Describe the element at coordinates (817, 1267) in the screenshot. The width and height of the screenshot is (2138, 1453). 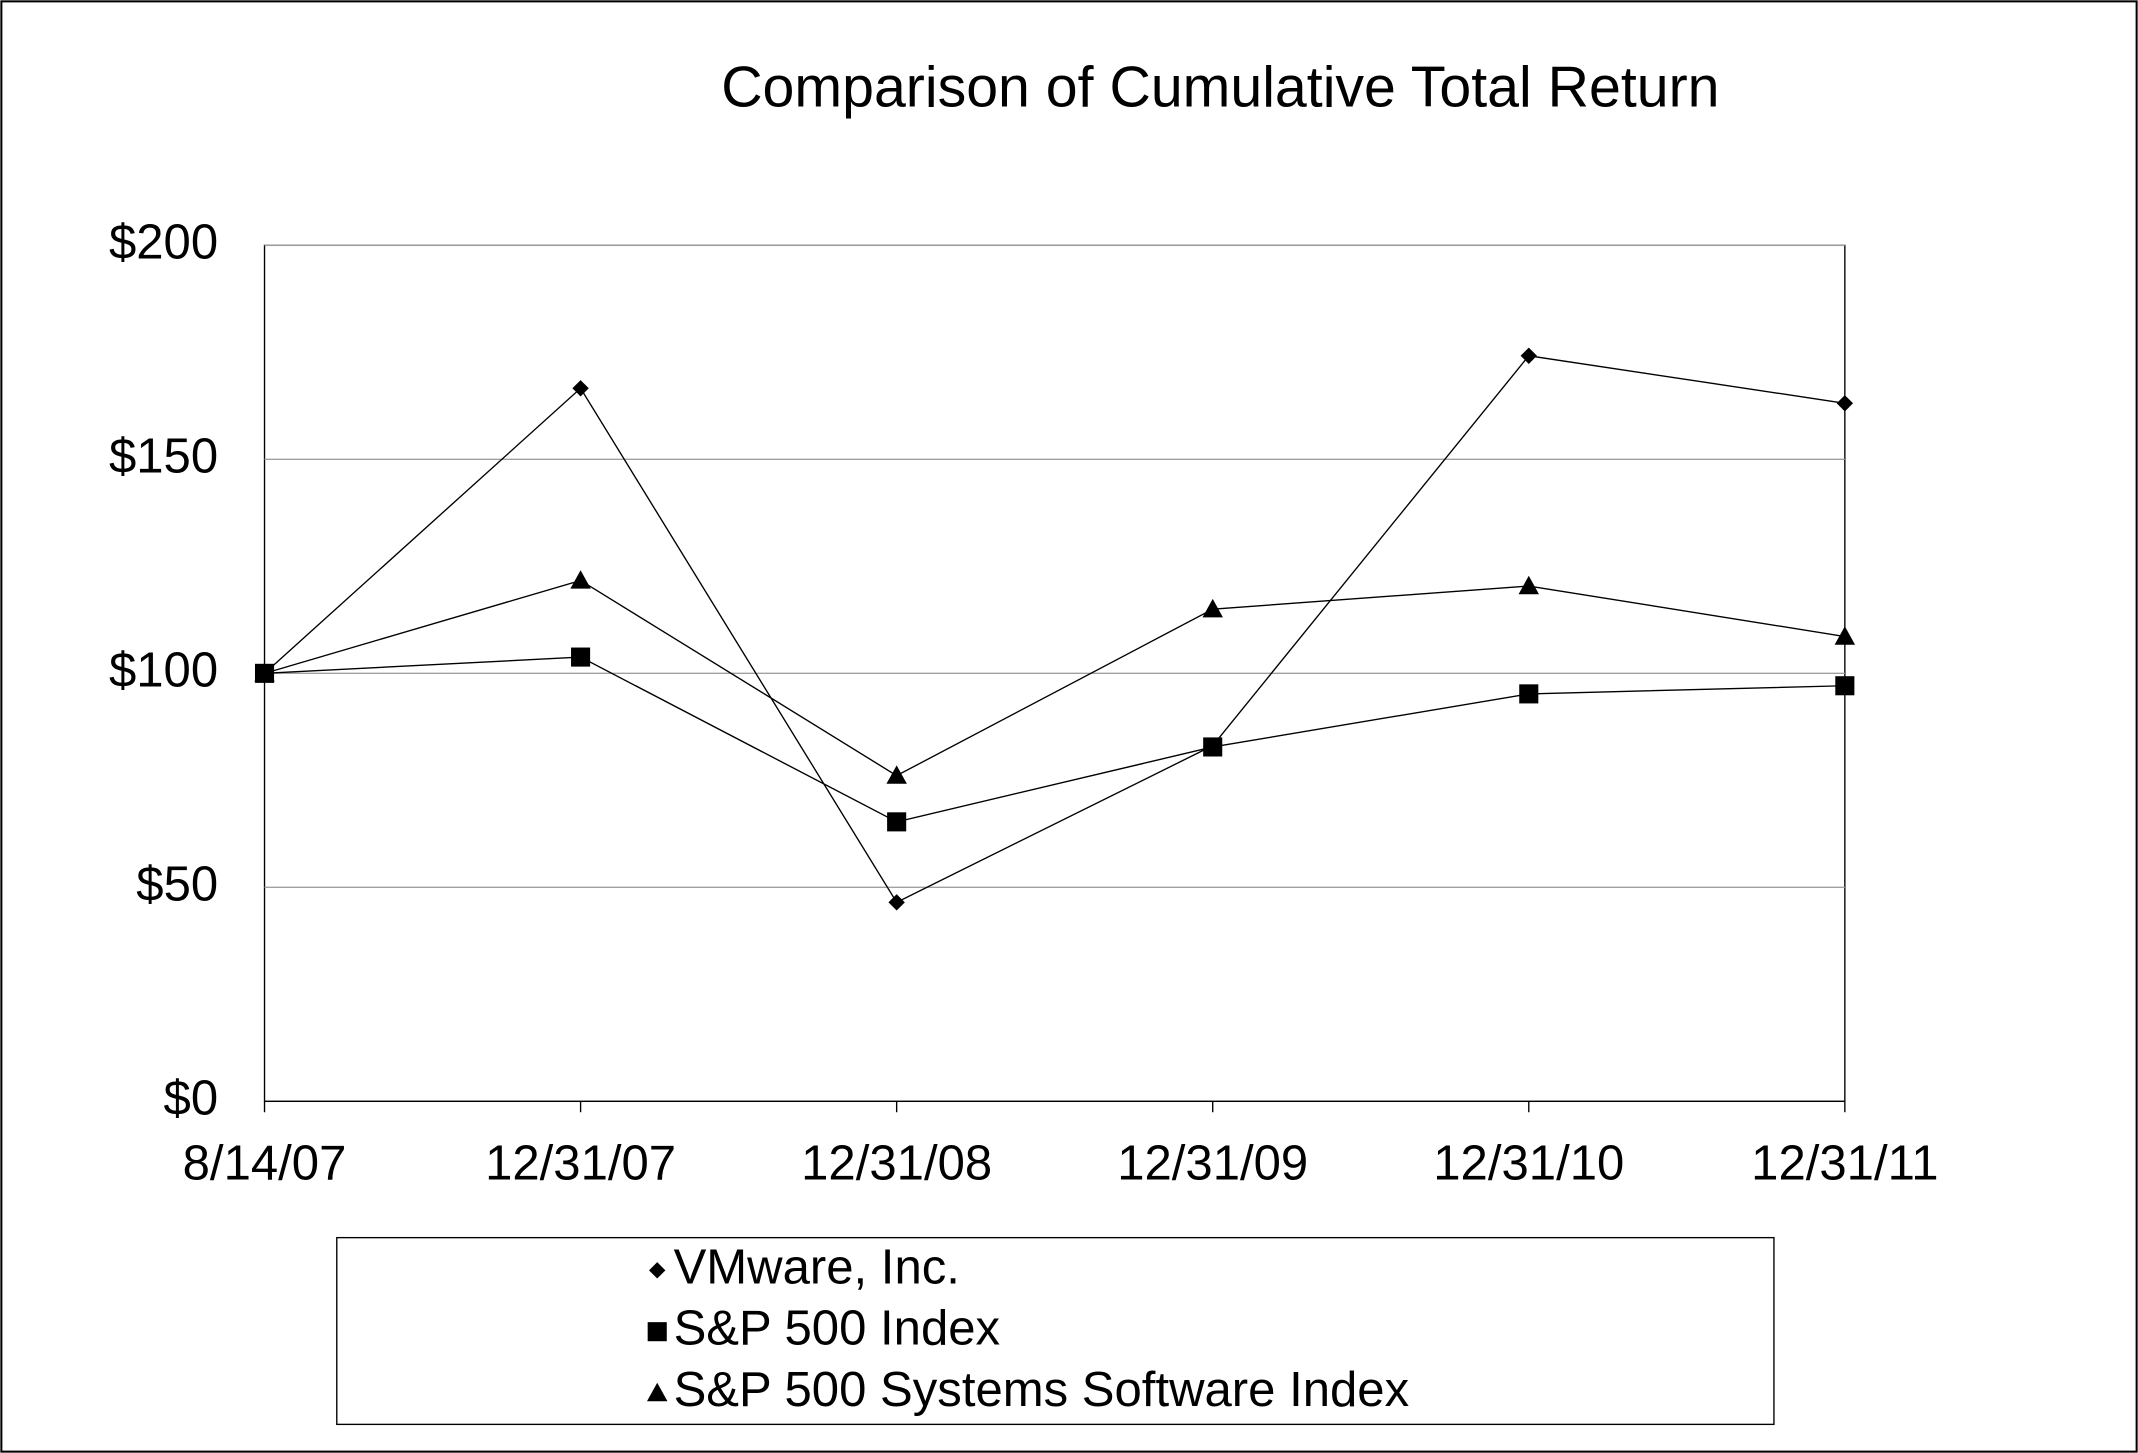
I see `legend-label: VMware, Inc.` at that location.